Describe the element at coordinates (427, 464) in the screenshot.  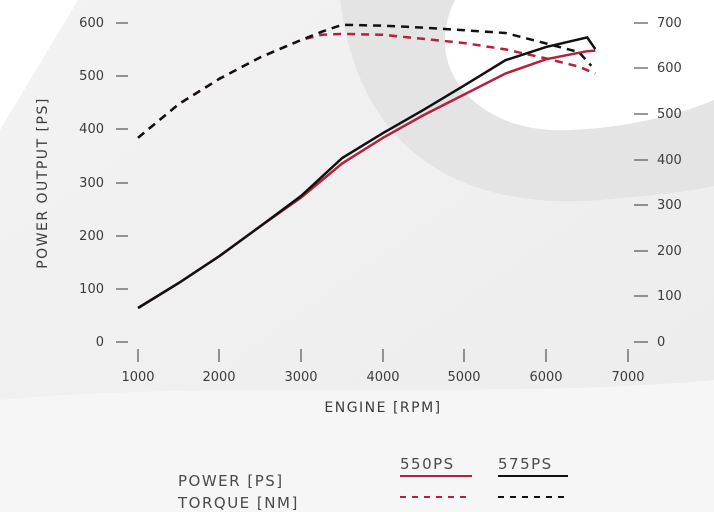
I see `legend-column-550ps: 550PS` at that location.